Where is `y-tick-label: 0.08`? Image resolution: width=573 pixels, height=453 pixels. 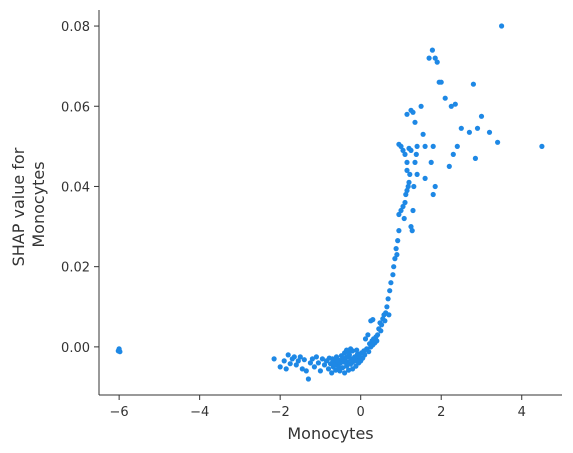
y-tick-label: 0.08 is located at coordinates (75, 27).